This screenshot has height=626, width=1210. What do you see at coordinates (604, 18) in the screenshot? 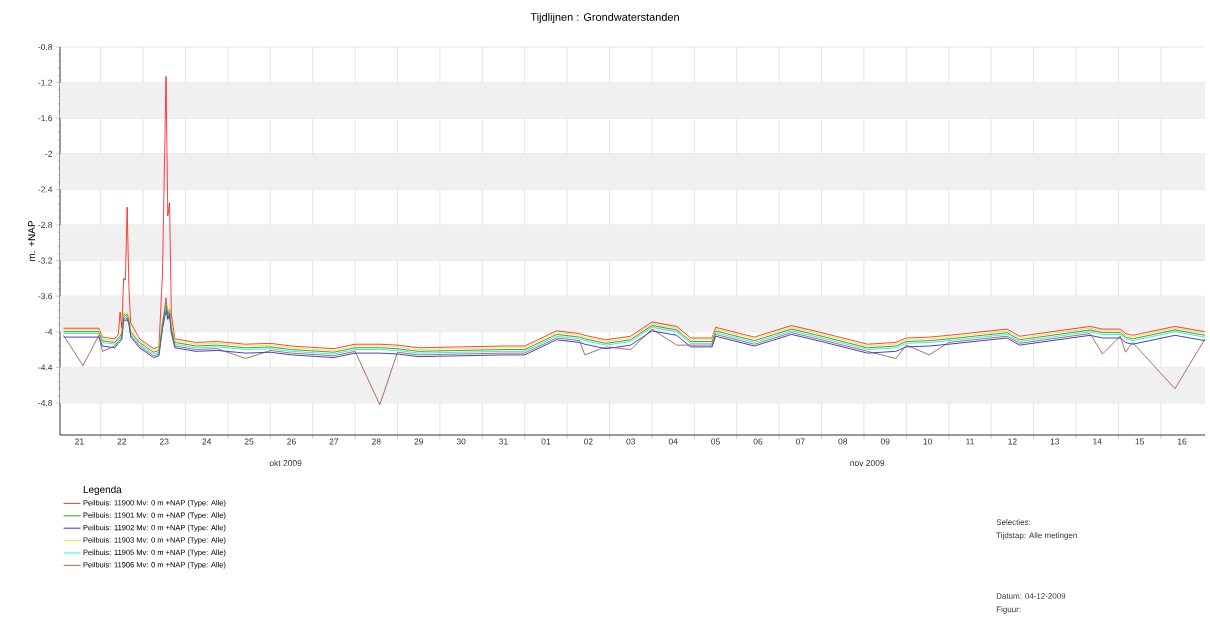
I see `chart-title: Tijdlijnen : Grondwaterstanden` at bounding box center [604, 18].